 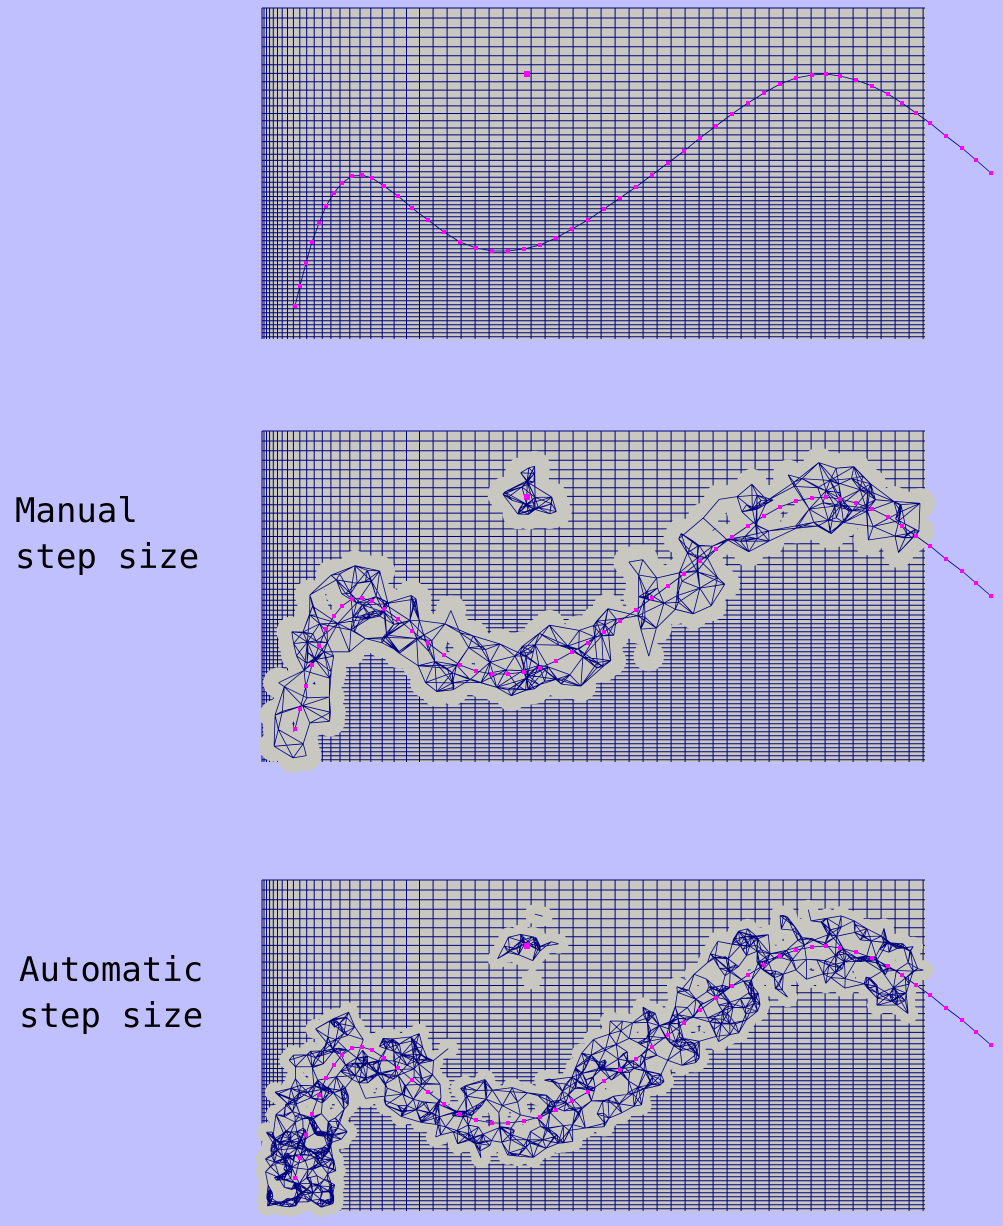 I want to click on manual-label-line2: step size, so click(x=107, y=557).